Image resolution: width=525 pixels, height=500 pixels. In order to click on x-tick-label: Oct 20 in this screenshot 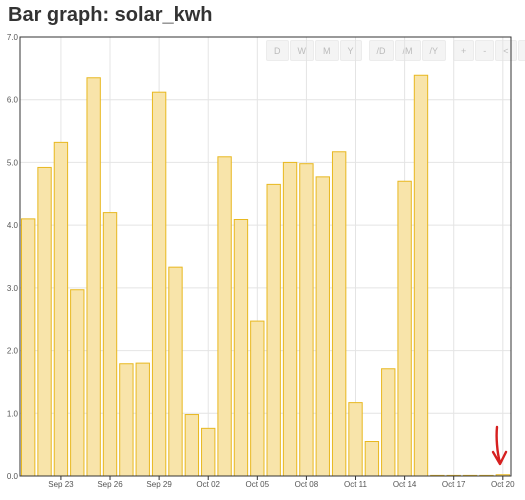, I will do `click(503, 484)`.